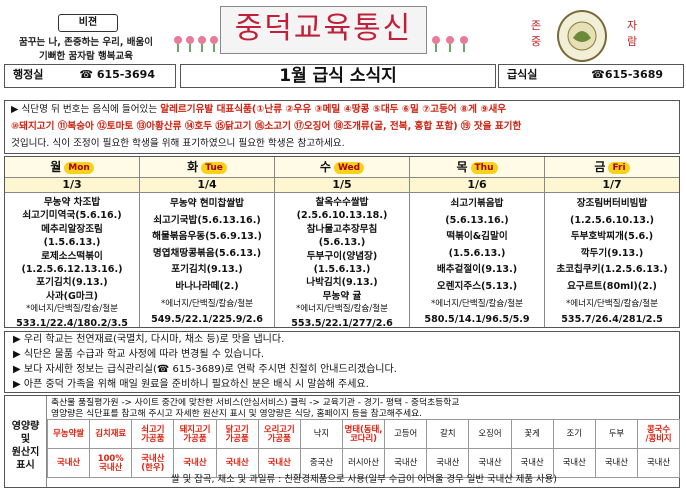 The height and width of the screenshot is (490, 686). I want to click on origin-item: 고등어, so click(406, 434).